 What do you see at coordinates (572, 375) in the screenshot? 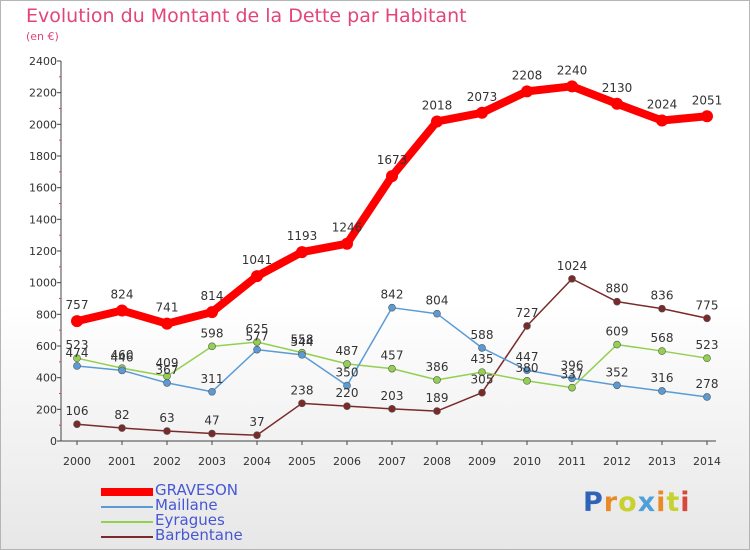
I see `data-label: 337` at bounding box center [572, 375].